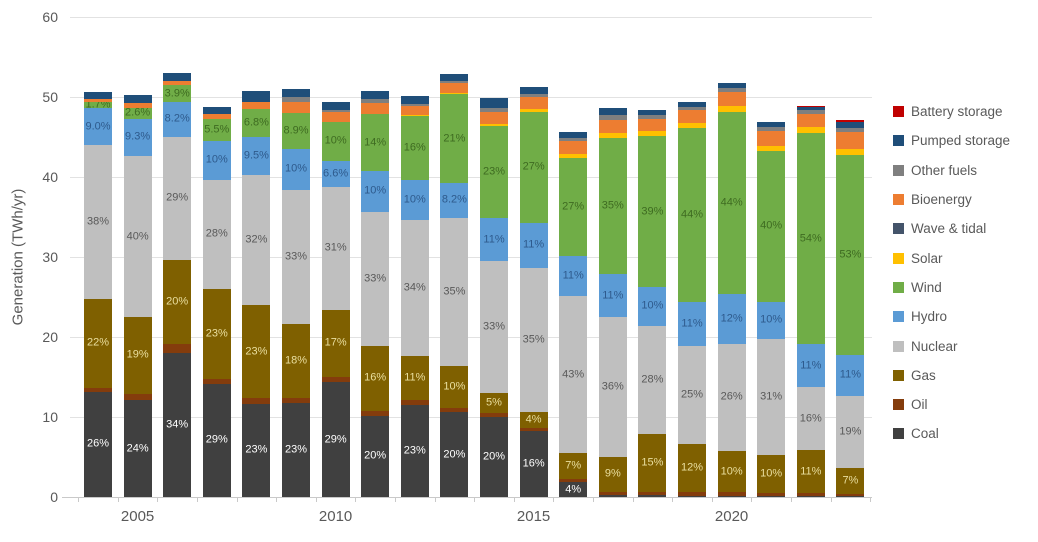 The width and height of the screenshot is (1038, 542). Describe the element at coordinates (573, 207) in the screenshot. I see `bar-segment-wind-2016: 27%` at that location.